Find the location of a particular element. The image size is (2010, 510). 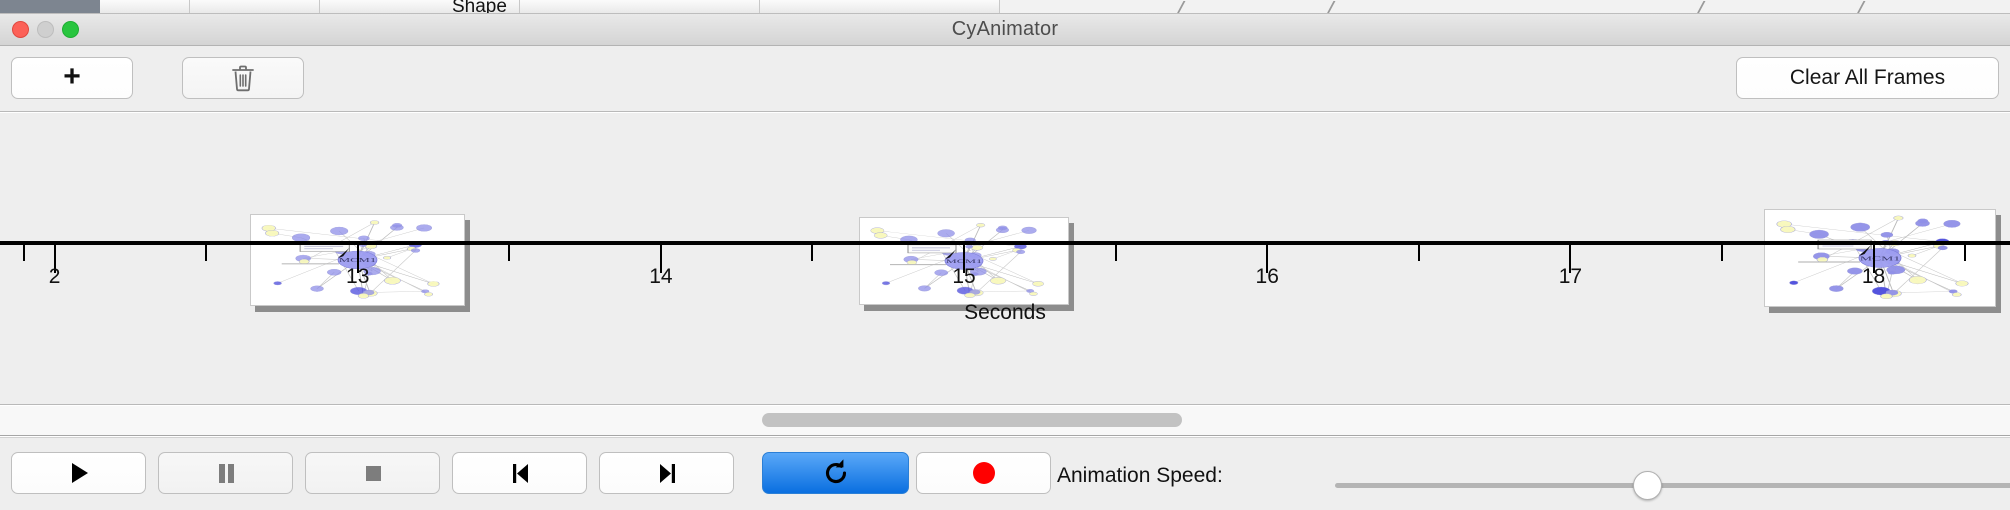

delete-frame-button is located at coordinates (243, 78).